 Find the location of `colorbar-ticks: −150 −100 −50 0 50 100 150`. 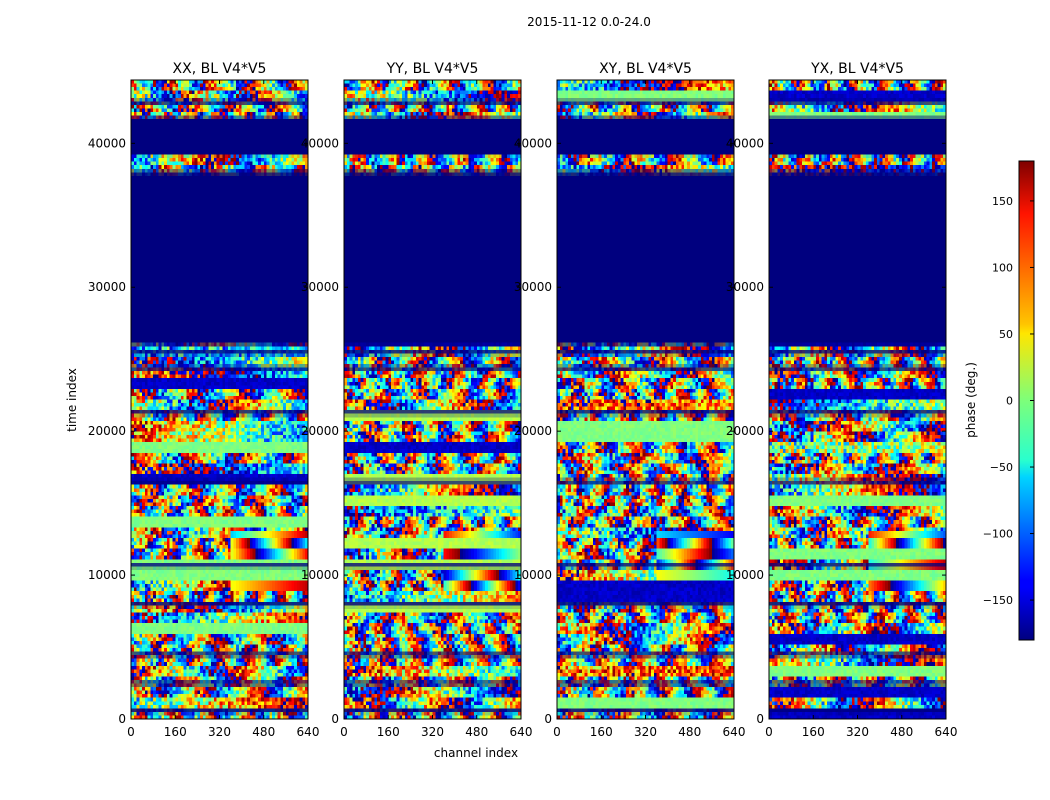

colorbar-ticks: −150 −100 −50 0 50 100 150 is located at coordinates (1008, 401).